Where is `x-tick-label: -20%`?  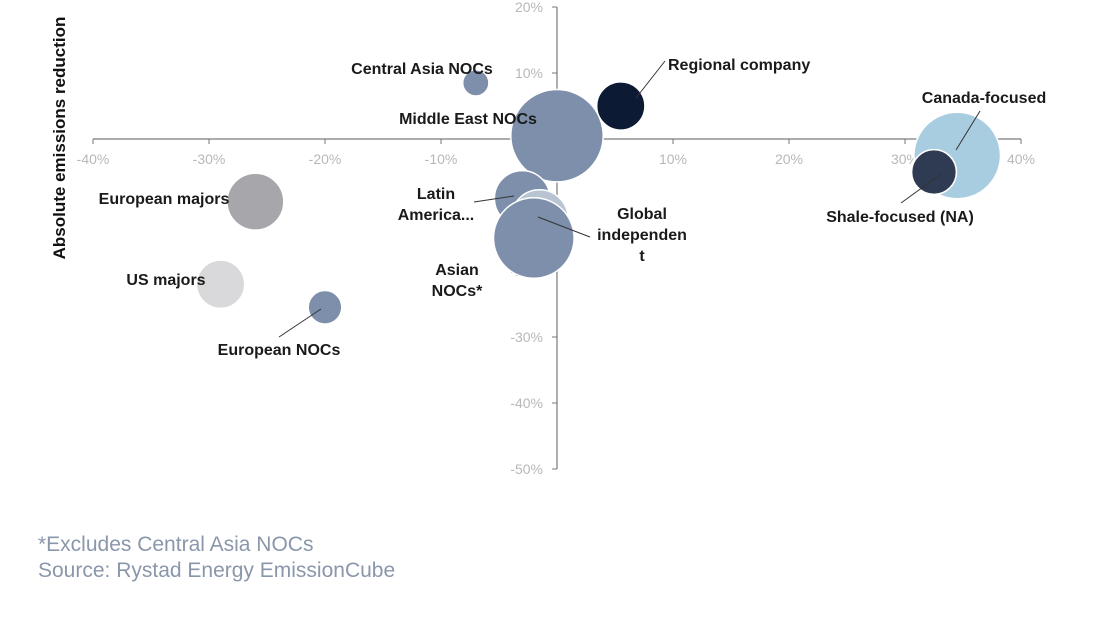 x-tick-label: -20% is located at coordinates (325, 159).